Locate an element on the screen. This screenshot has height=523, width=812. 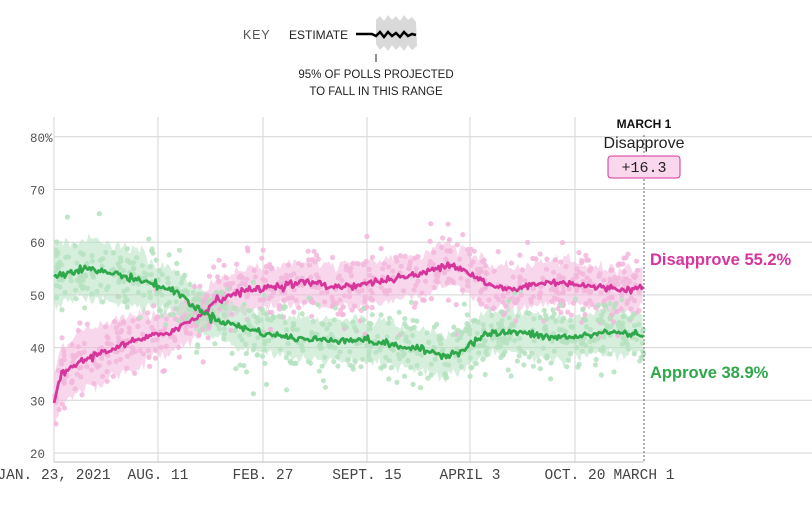
callout-date: MARCH 1 is located at coordinates (644, 124).